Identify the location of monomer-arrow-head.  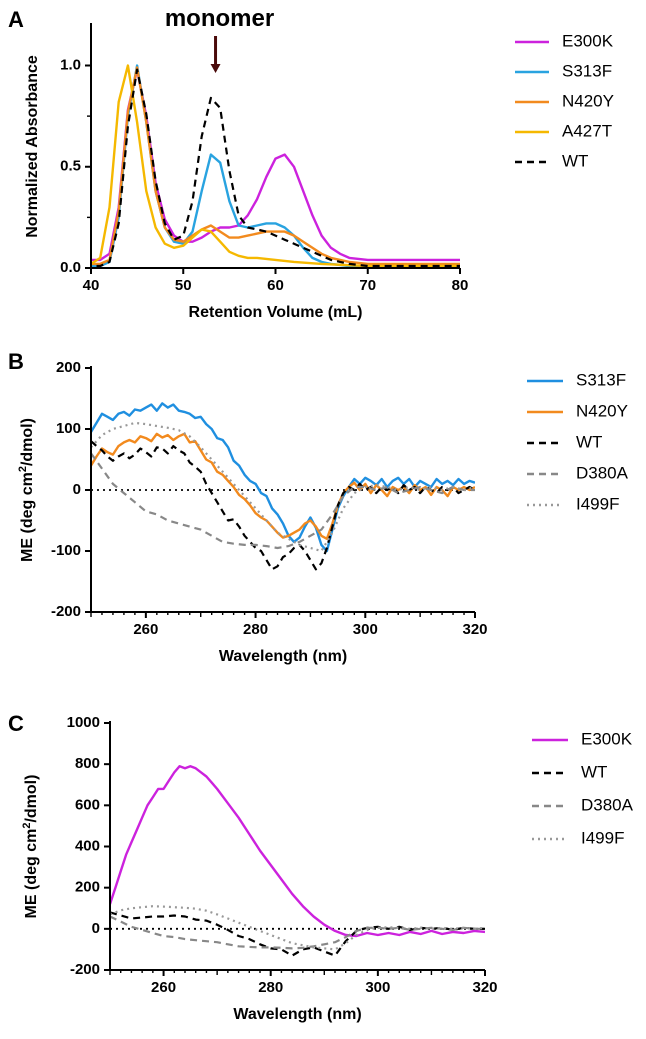
(215, 68).